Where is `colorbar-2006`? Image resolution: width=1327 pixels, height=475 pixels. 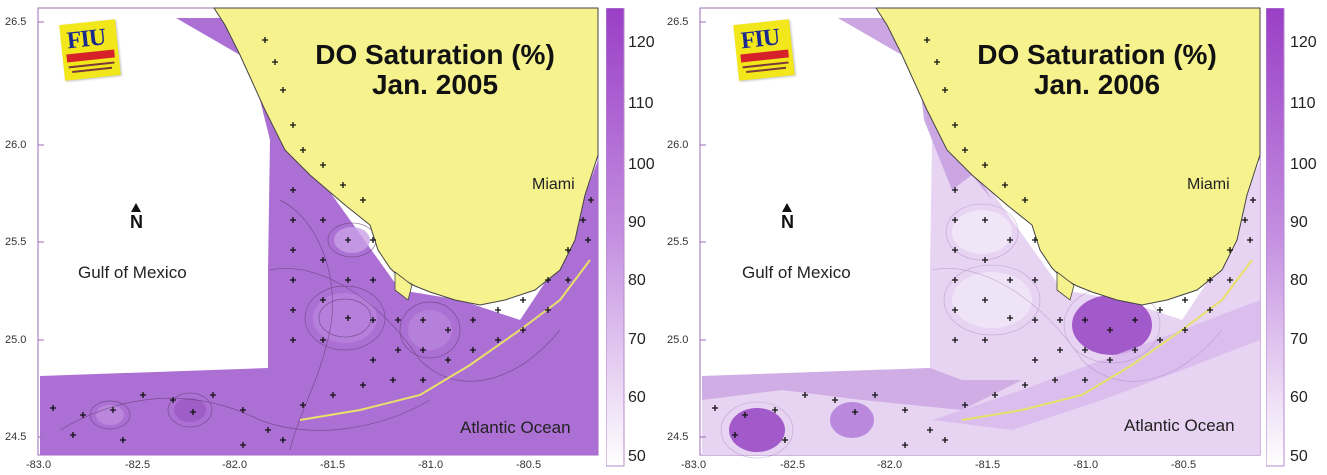 colorbar-2006 is located at coordinates (1275, 237).